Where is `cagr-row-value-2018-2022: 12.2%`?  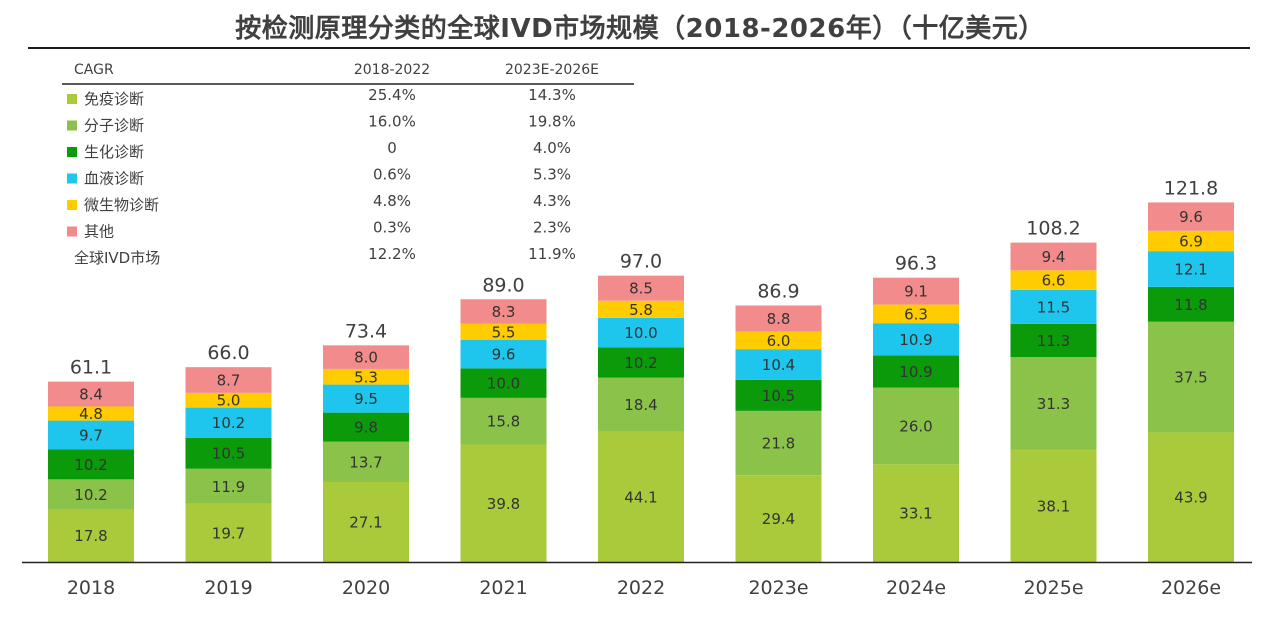 cagr-row-value-2018-2022: 12.2% is located at coordinates (392, 254).